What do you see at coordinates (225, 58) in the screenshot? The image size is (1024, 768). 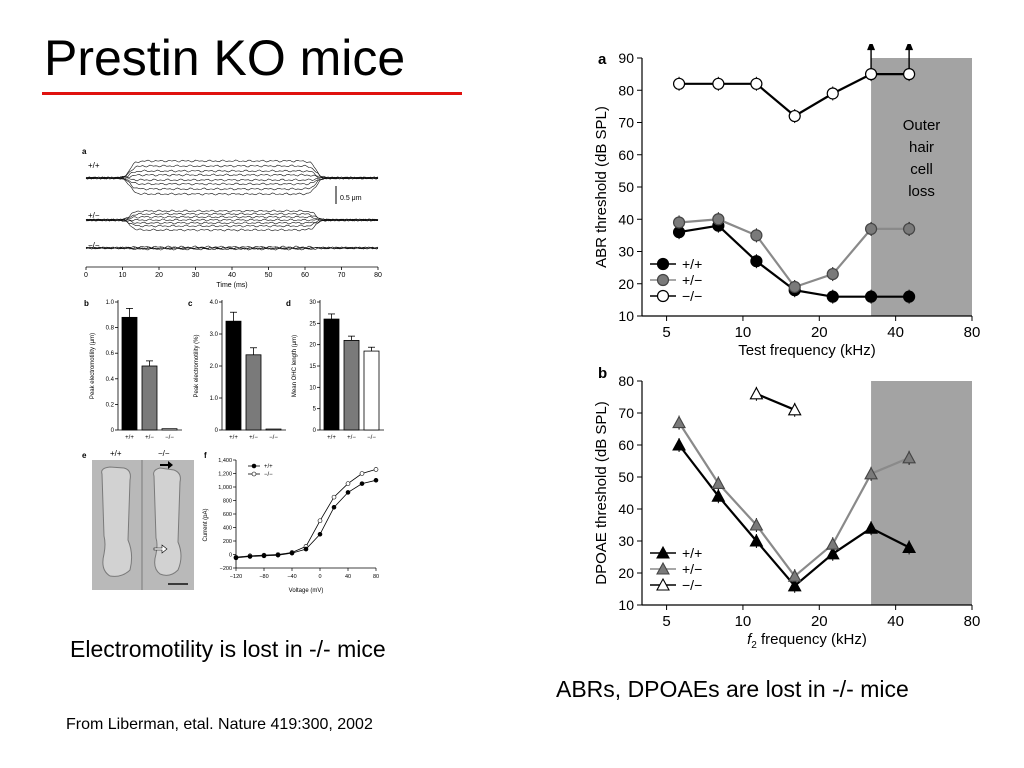 I see `slide-title: Prestin KO mice` at bounding box center [225, 58].